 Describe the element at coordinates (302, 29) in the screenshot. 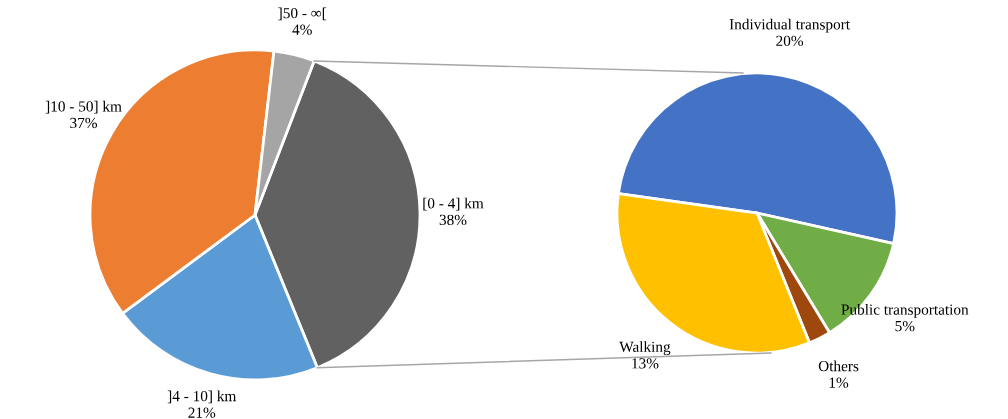

I see `data-label: 4%` at that location.